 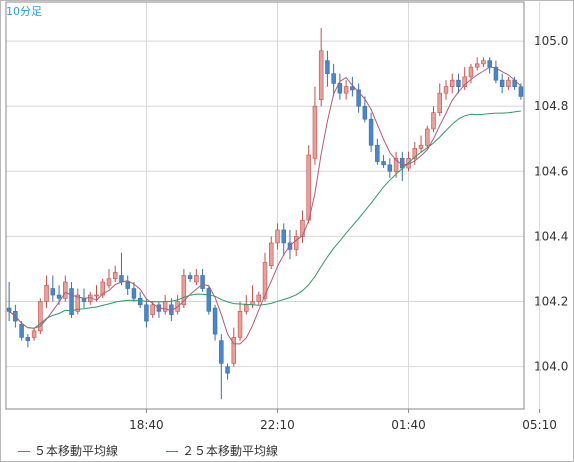 I want to click on y-tick-label: 104.0, so click(x=551, y=367).